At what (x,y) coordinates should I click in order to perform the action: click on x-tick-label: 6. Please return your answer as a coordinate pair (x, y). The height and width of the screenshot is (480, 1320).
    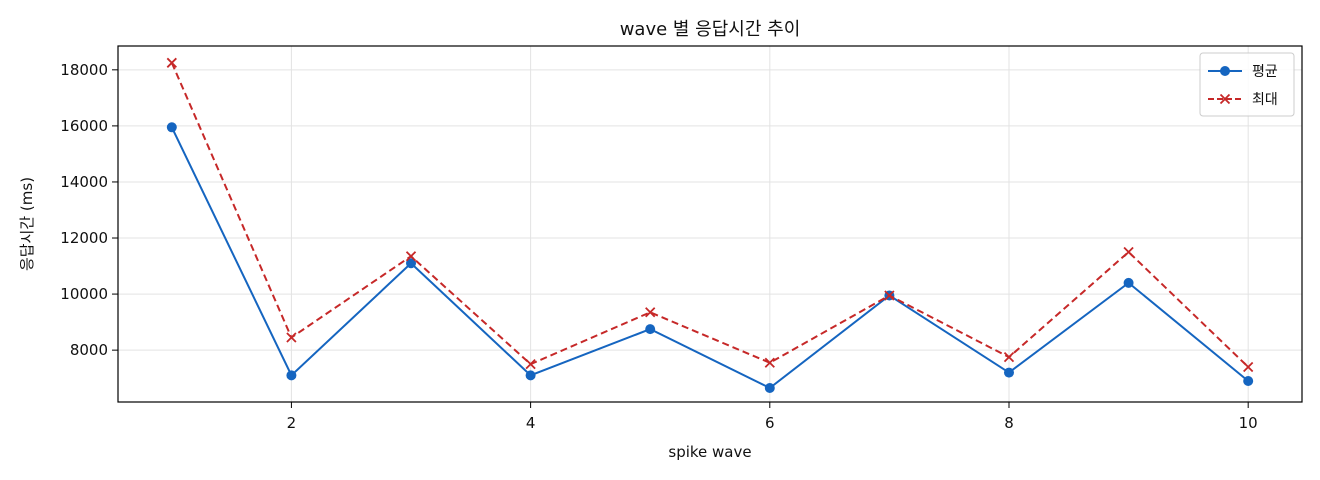
    Looking at the image, I should click on (770, 423).